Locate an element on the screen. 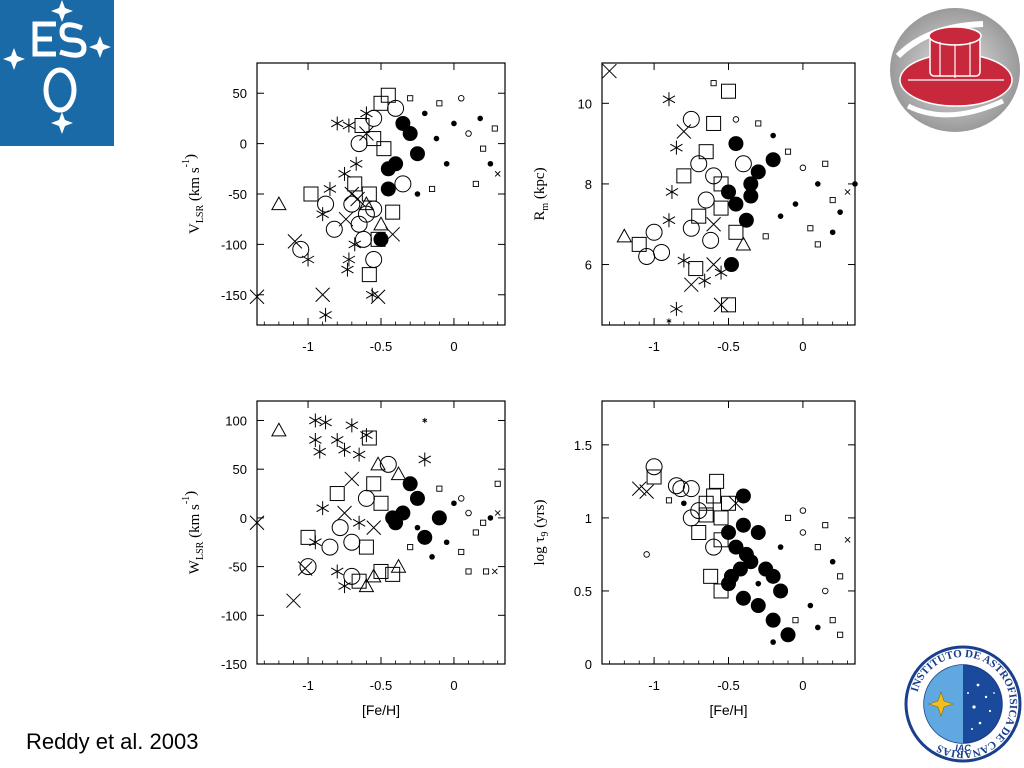 This screenshot has width=1024, height=768. y-axis-label: Rm (kpc) is located at coordinates (541, 193).